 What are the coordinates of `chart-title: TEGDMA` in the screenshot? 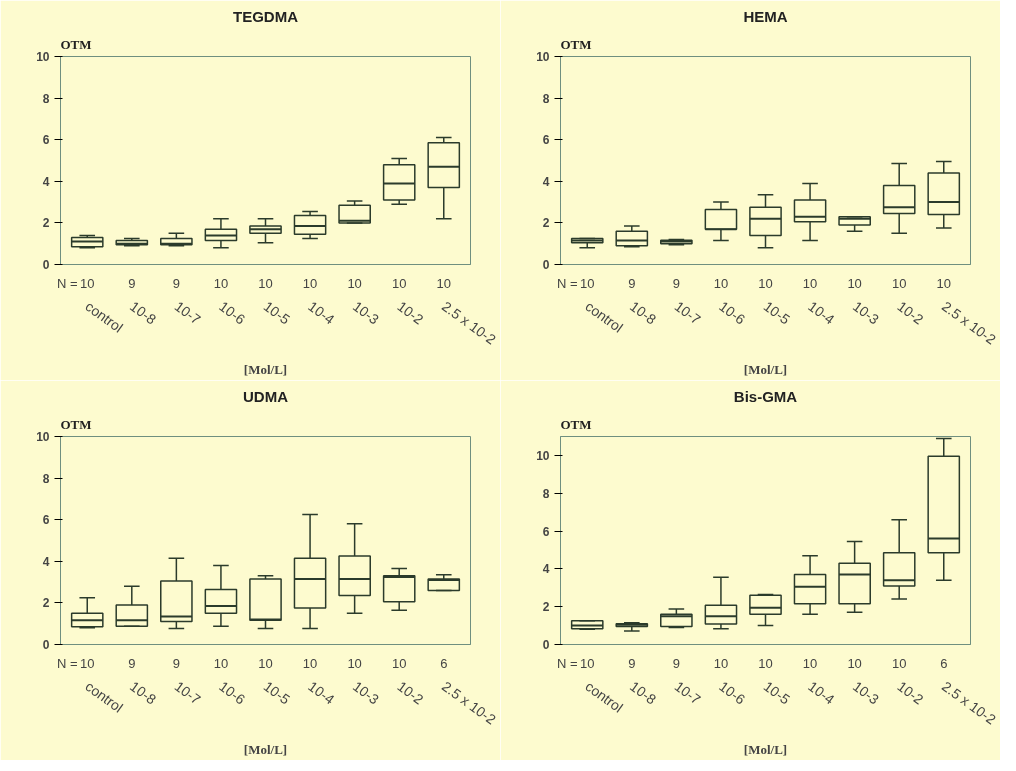 It's located at (266, 16).